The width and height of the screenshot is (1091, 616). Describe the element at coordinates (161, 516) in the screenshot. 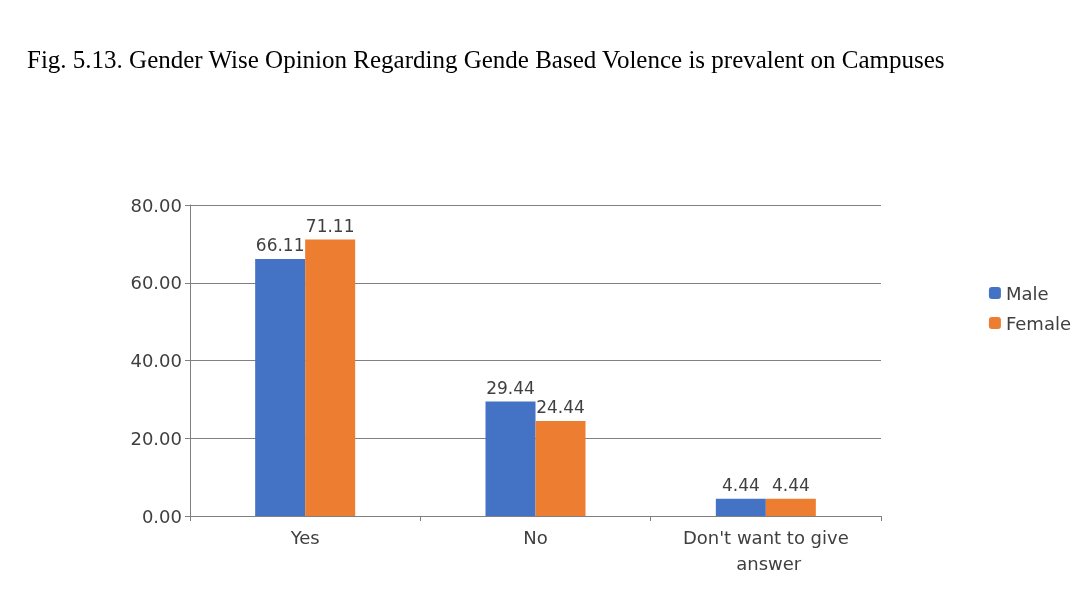

I see `y-tick-label: 0.00` at that location.